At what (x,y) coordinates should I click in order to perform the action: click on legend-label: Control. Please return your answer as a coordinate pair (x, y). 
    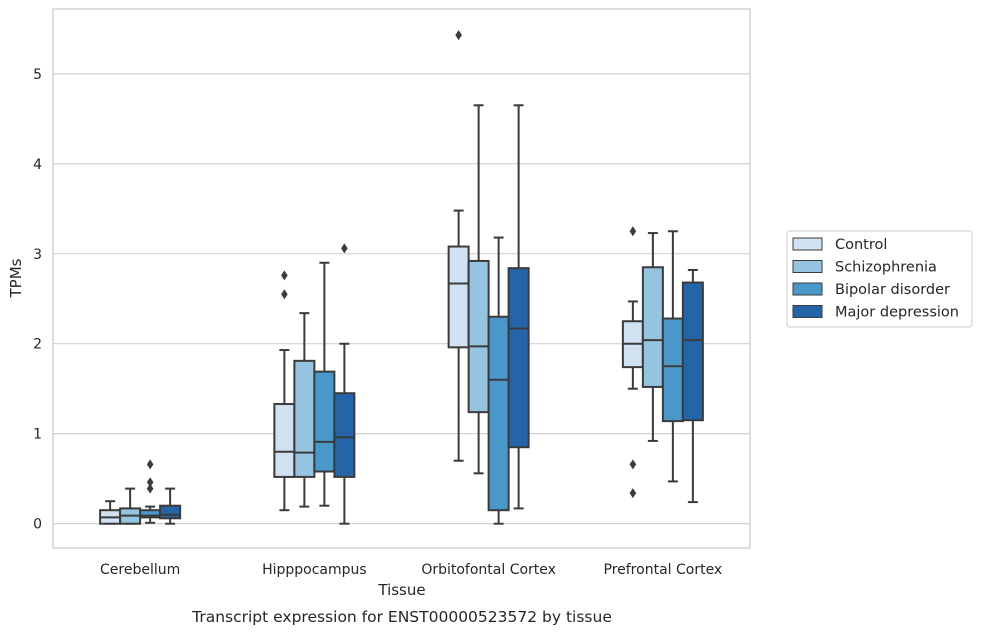
    Looking at the image, I should click on (861, 245).